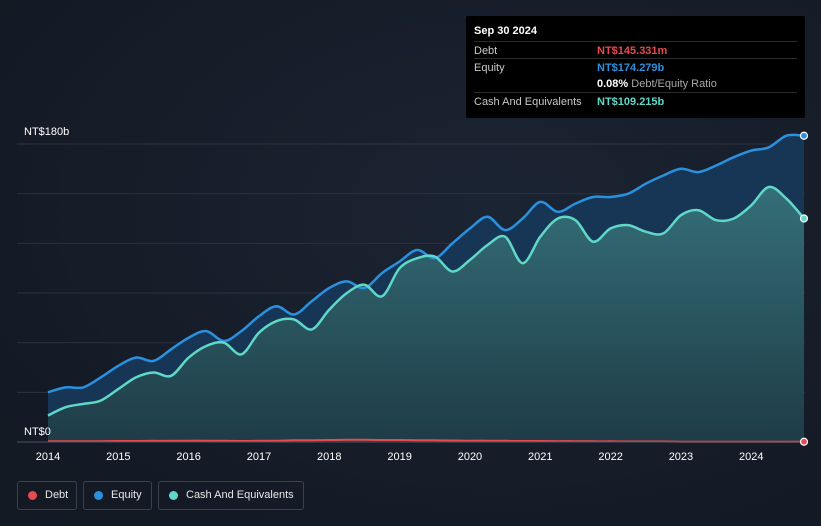 The height and width of the screenshot is (526, 821). Describe the element at coordinates (188, 457) in the screenshot. I see `x-tick-label: 2016` at that location.